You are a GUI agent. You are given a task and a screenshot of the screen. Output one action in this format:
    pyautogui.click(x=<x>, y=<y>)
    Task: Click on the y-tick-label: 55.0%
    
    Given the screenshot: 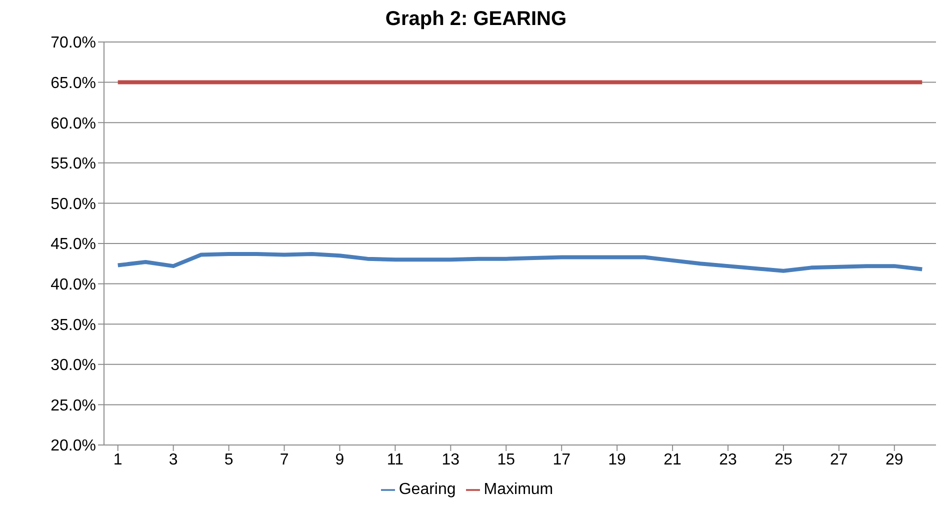 What is the action you would take?
    pyautogui.click(x=73, y=164)
    